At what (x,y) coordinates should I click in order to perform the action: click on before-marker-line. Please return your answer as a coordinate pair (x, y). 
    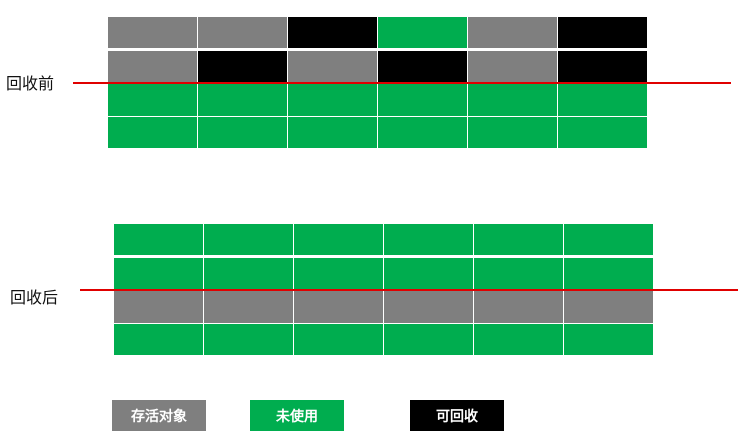
    Looking at the image, I should click on (402, 83).